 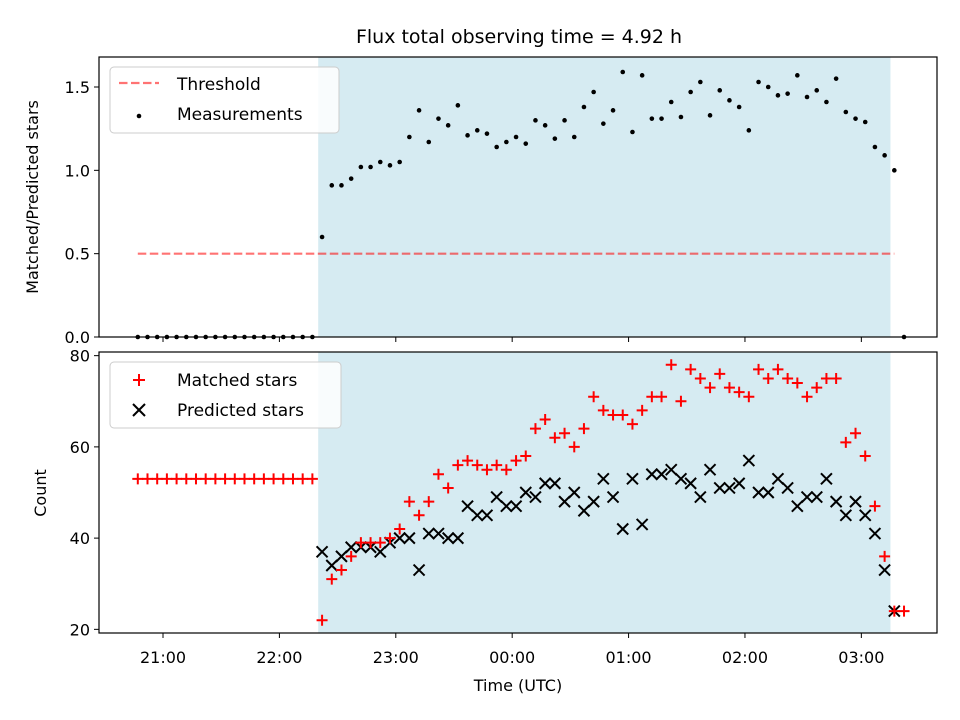 What do you see at coordinates (77, 170) in the screenshot?
I see `top-ytick-label: 1.0` at bounding box center [77, 170].